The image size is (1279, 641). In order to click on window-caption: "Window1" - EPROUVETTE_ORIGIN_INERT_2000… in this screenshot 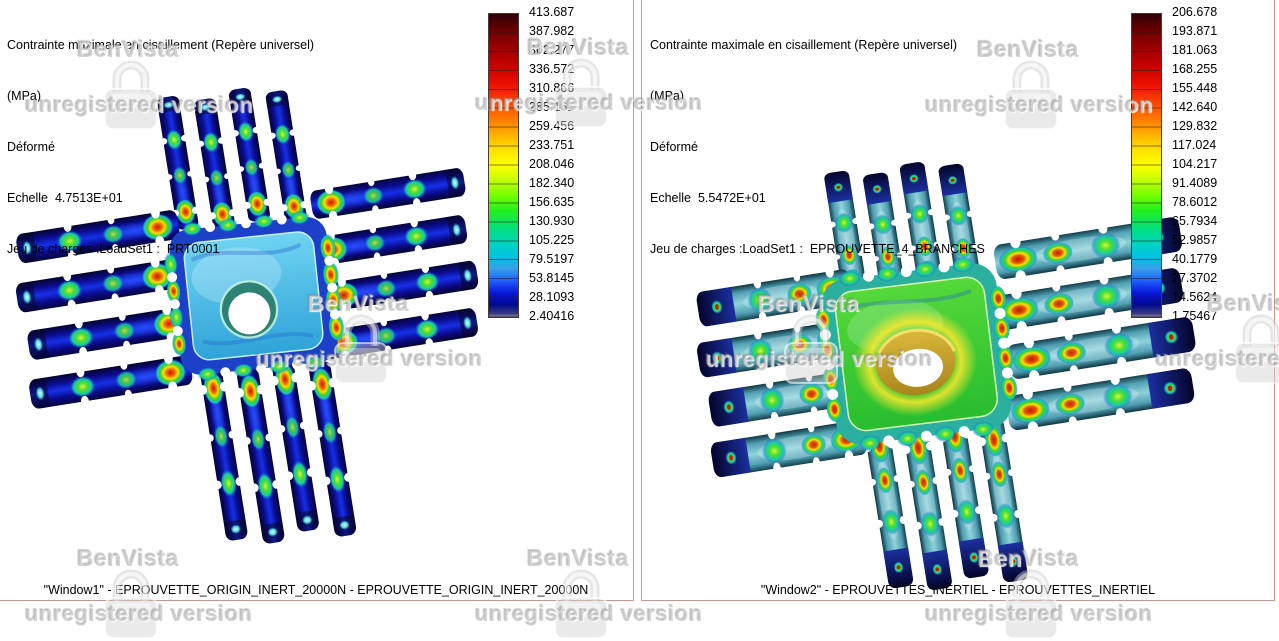, I will do `click(316, 590)`.